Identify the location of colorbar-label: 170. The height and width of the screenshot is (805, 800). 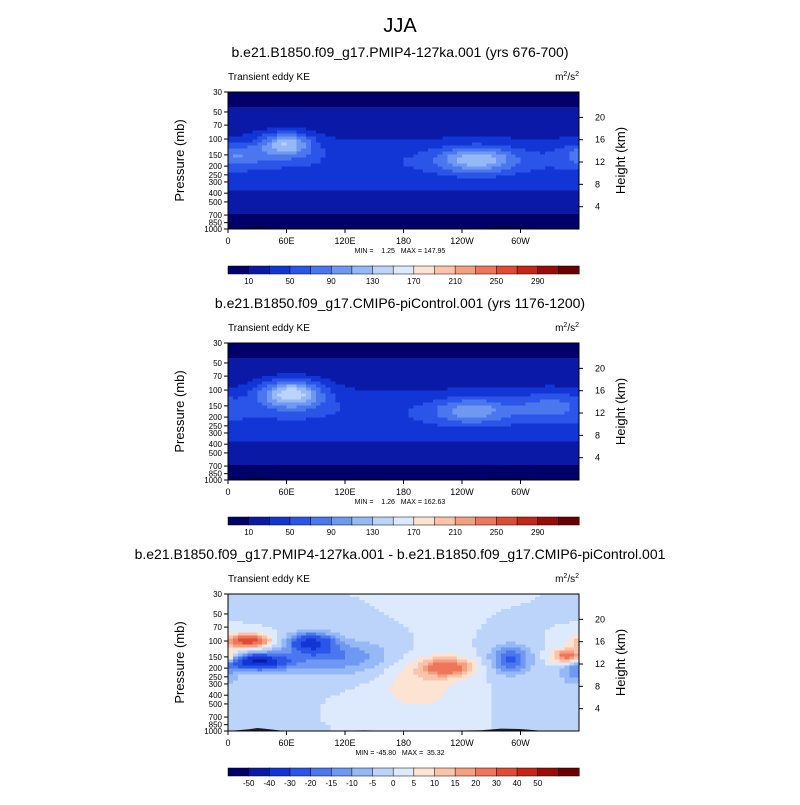
(414, 281).